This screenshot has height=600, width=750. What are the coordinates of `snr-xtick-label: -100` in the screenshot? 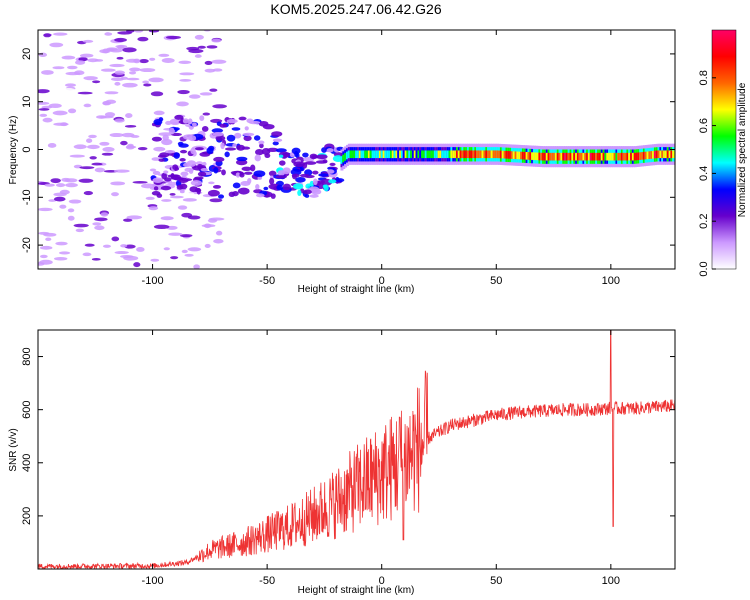 It's located at (153, 581).